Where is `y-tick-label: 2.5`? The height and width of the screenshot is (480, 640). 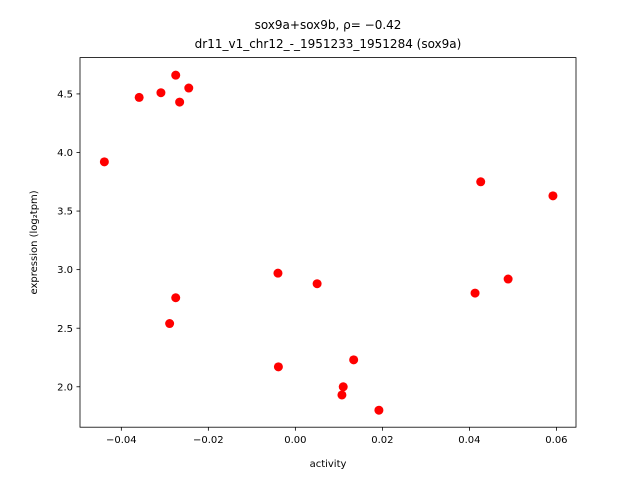
y-tick-label: 2.5 is located at coordinates (65, 329).